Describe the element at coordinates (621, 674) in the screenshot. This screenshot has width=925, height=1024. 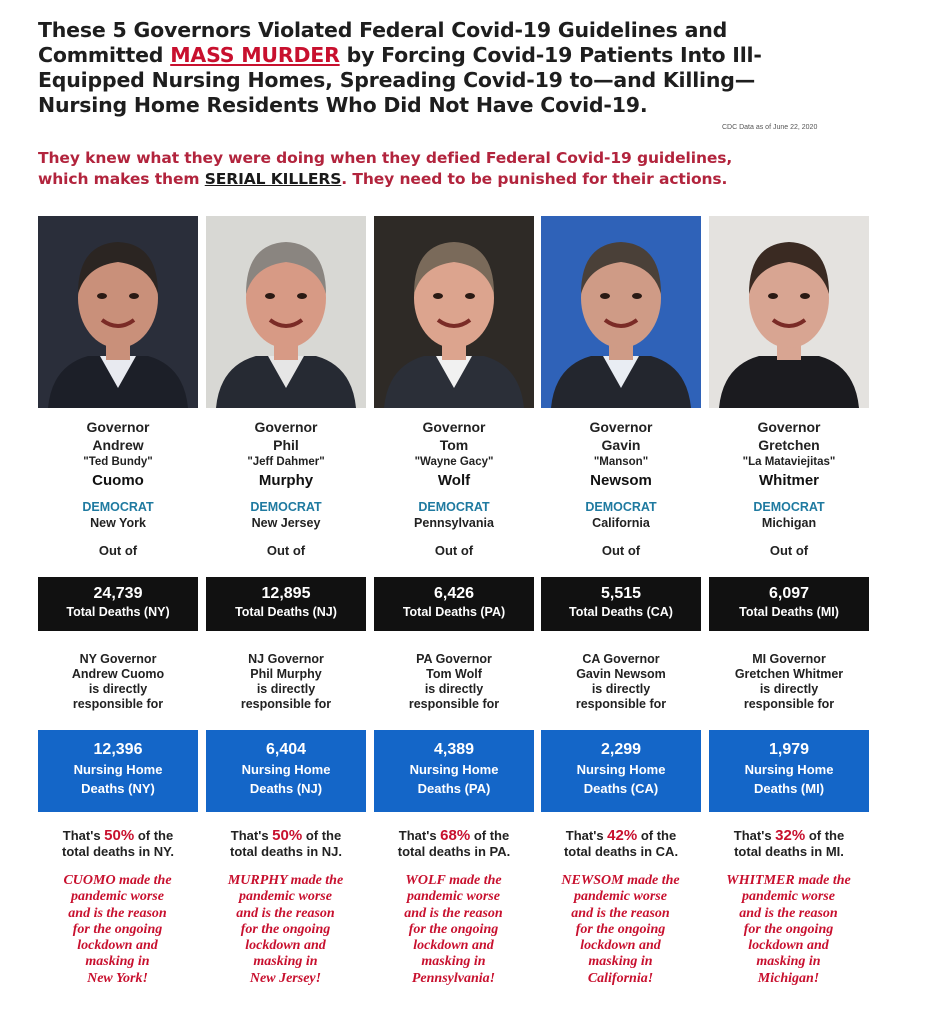
I see `responsibility-line: Gavin Newsom` at that location.